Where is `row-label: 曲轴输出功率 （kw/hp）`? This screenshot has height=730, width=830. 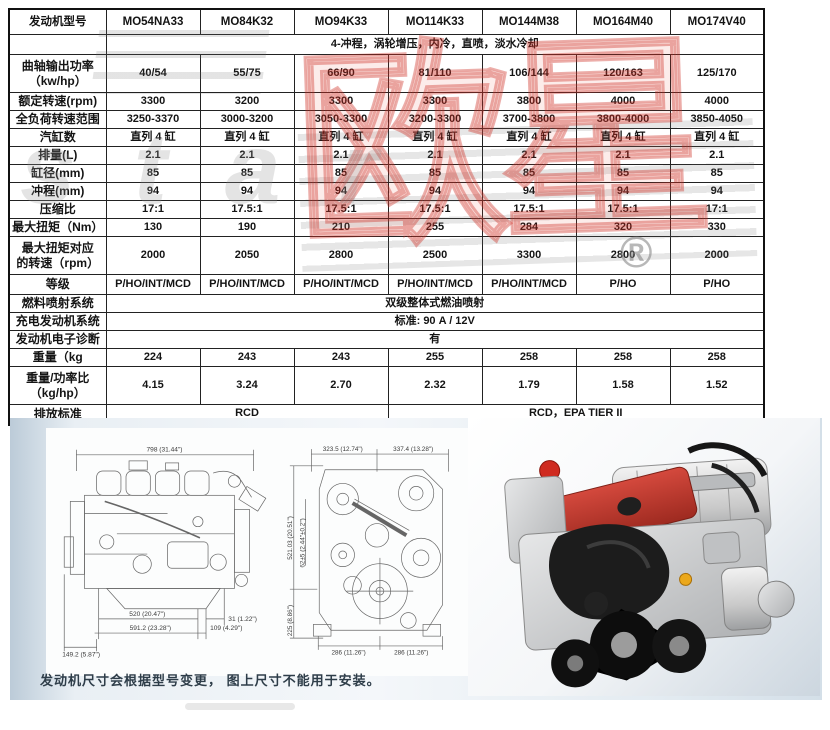 row-label: 曲轴输出功率 （kw/hp） is located at coordinates (57, 73).